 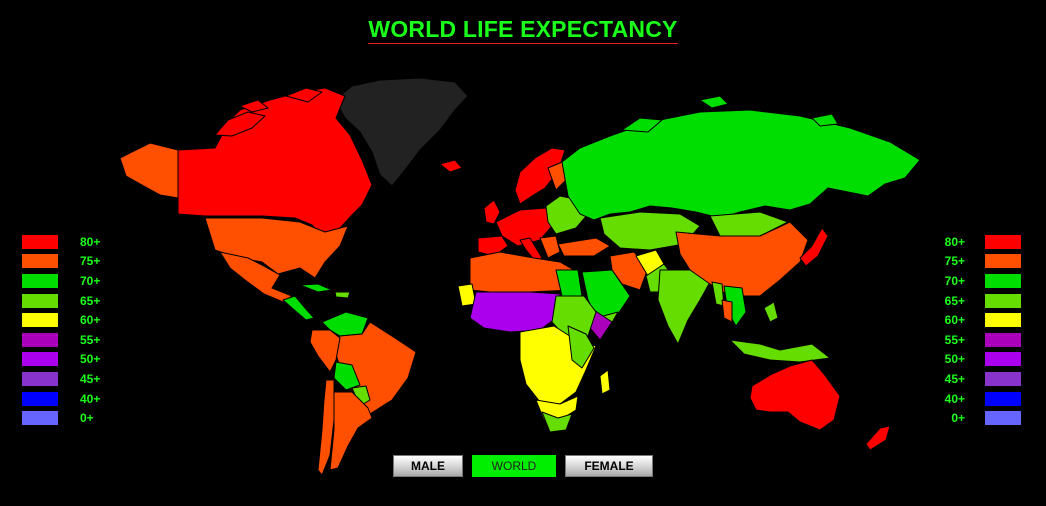 What do you see at coordinates (780, 351) in the screenshot?
I see `region-indonesia` at bounding box center [780, 351].